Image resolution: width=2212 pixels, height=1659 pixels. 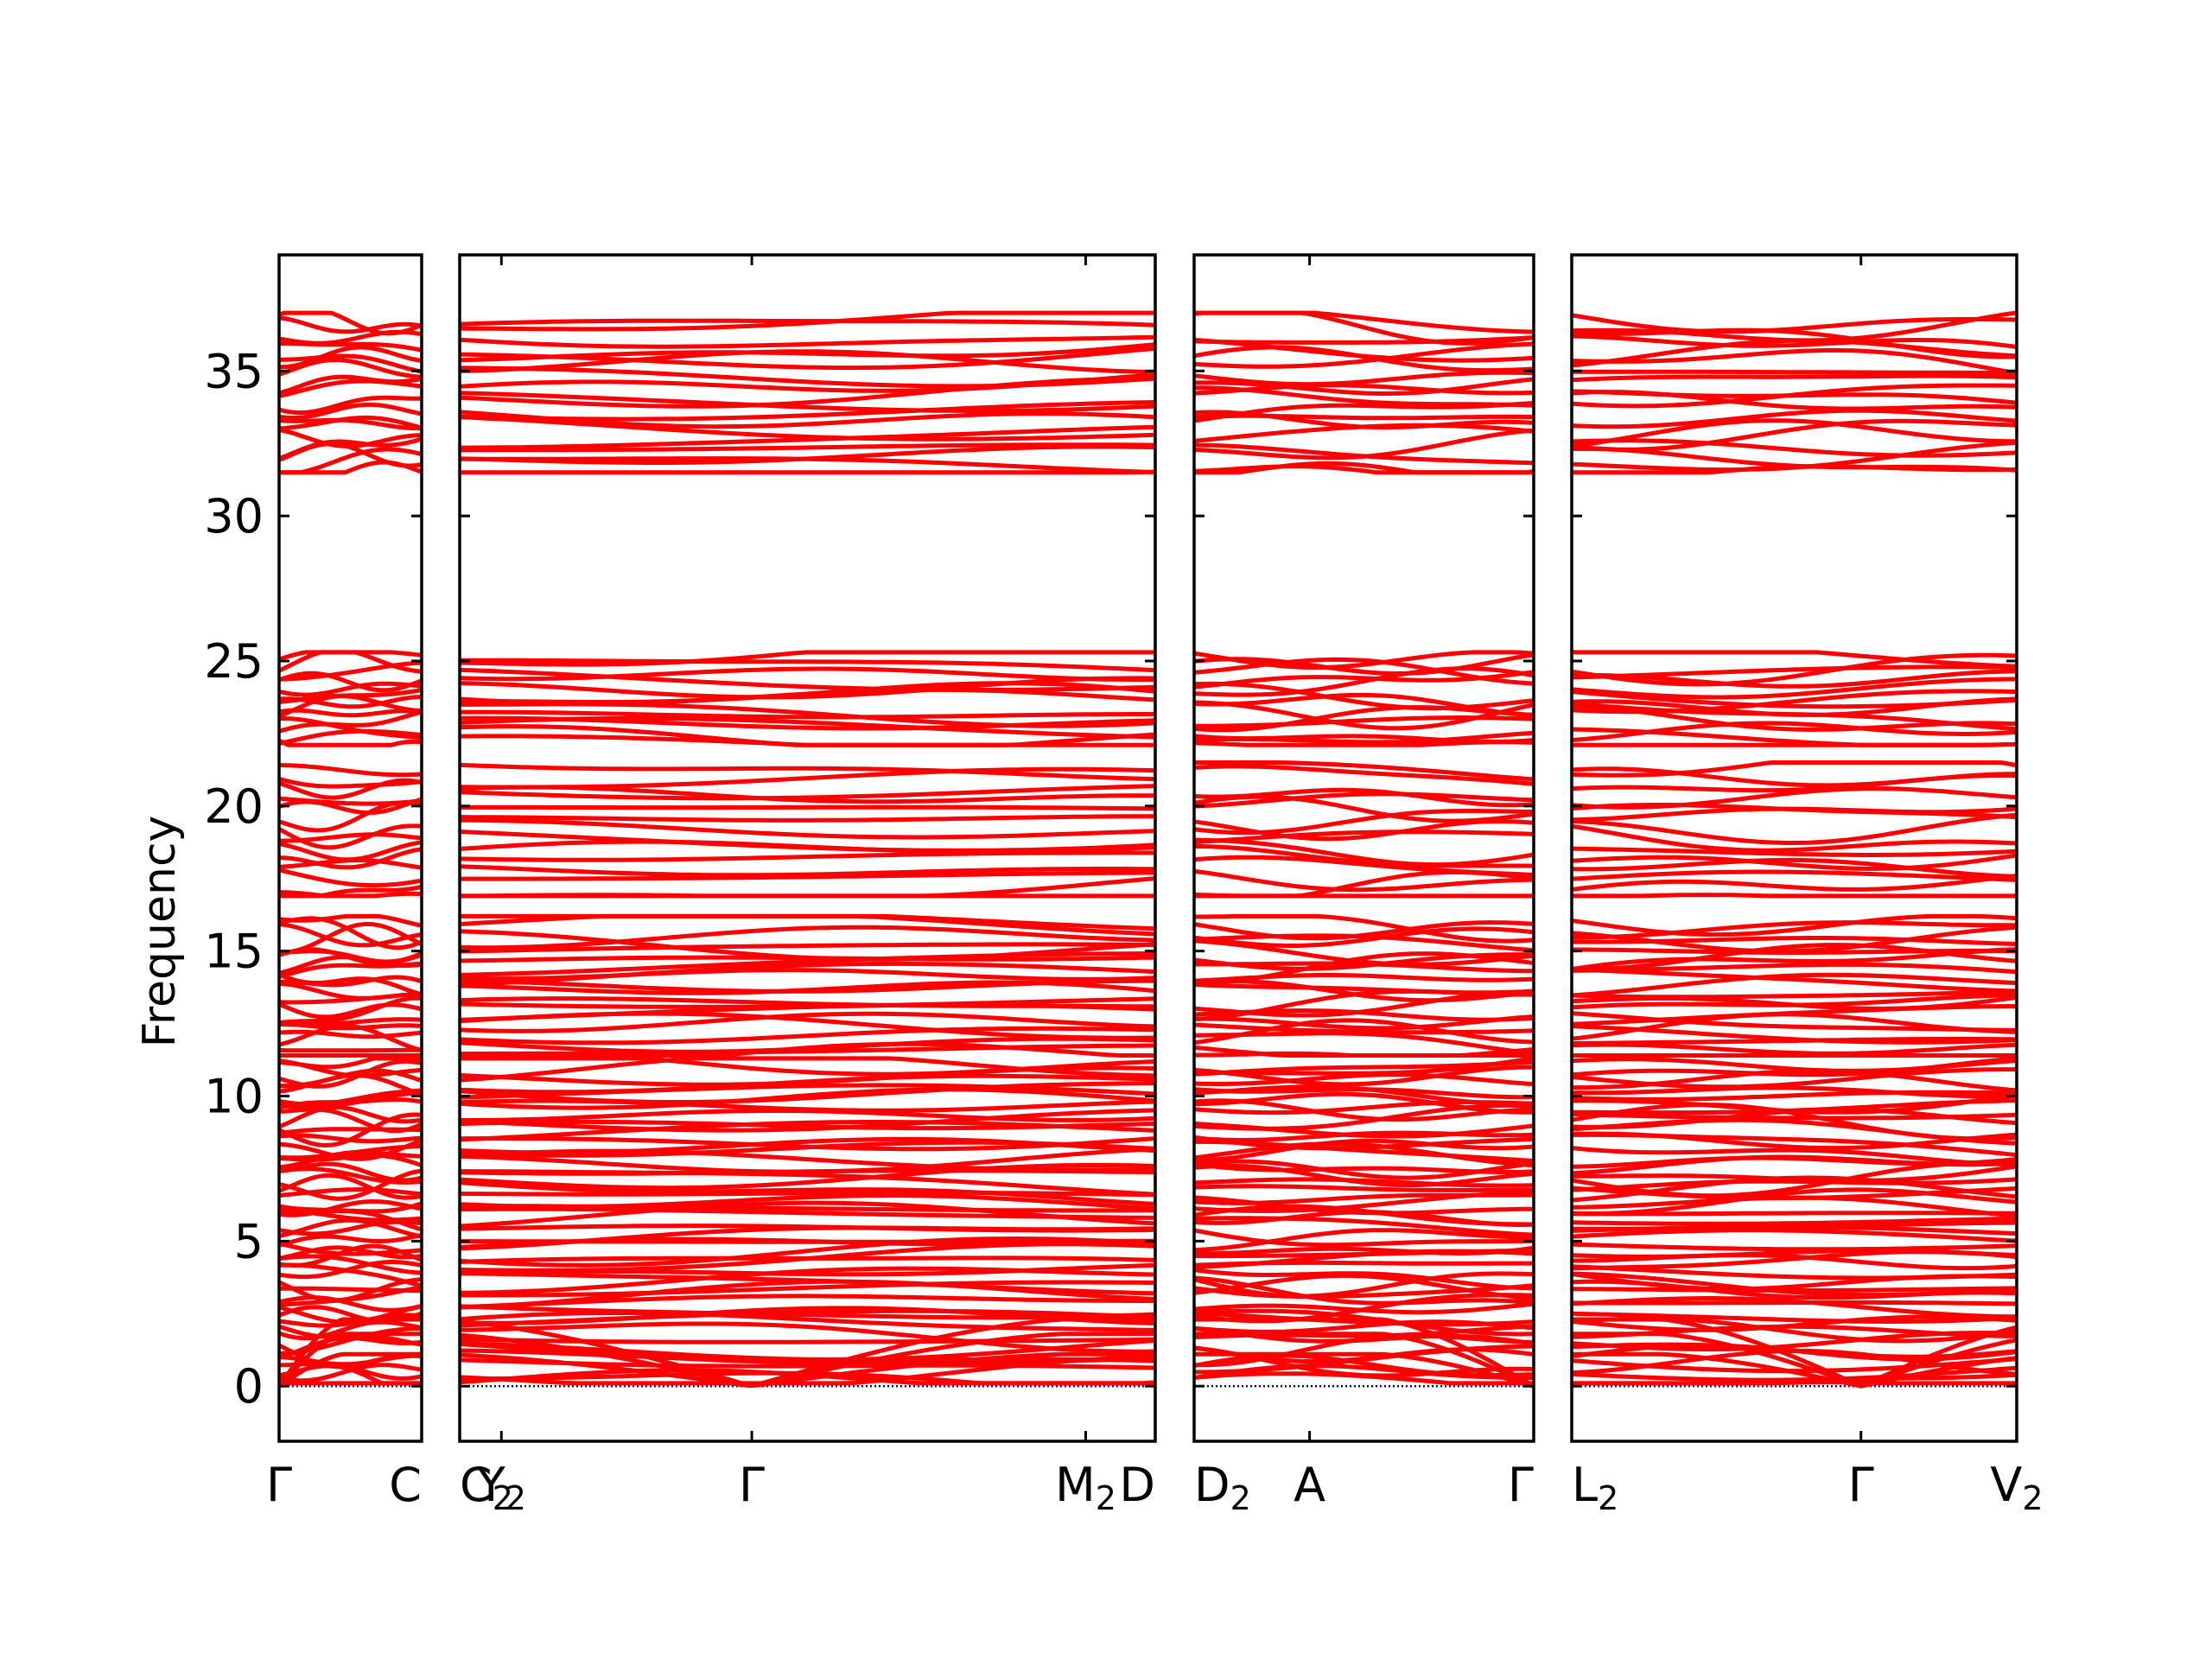 What do you see at coordinates (486, 1487) in the screenshot?
I see `x-tick-label: C2` at bounding box center [486, 1487].